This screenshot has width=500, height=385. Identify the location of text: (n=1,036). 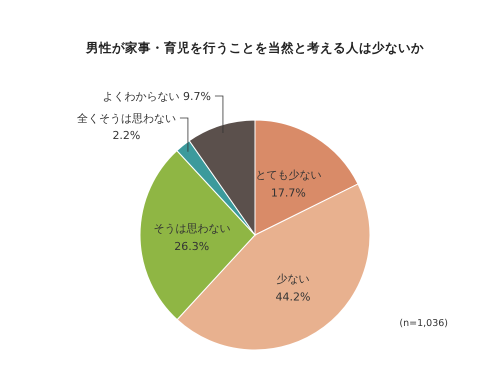
(423, 323).